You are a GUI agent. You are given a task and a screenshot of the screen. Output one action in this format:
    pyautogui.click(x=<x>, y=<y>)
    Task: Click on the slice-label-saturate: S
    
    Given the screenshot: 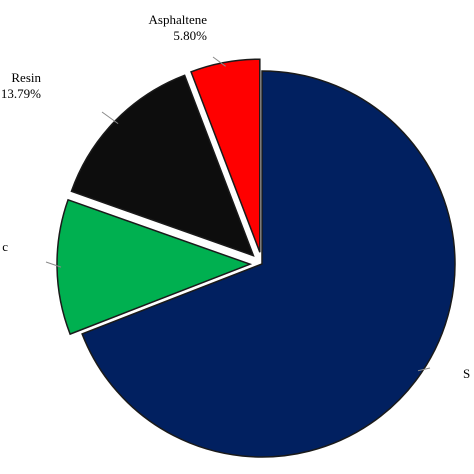 What is the action you would take?
    pyautogui.click(x=466, y=373)
    